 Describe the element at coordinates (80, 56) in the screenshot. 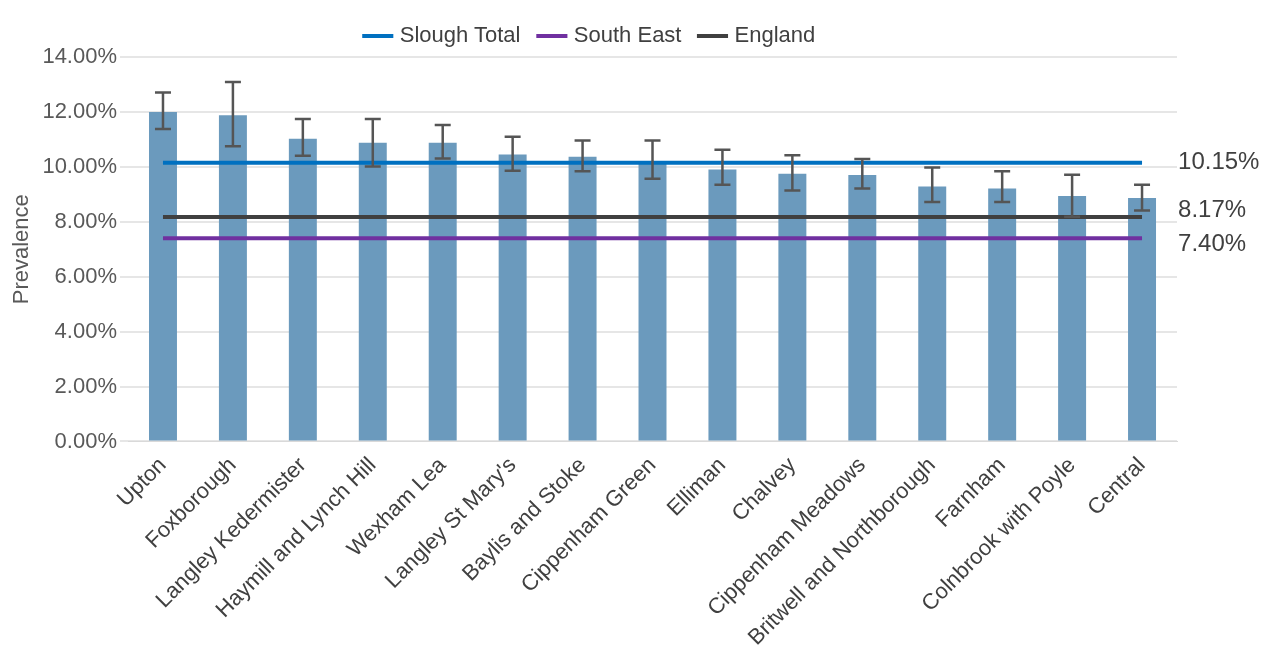

I see `y-tick-label: 14.00%` at that location.